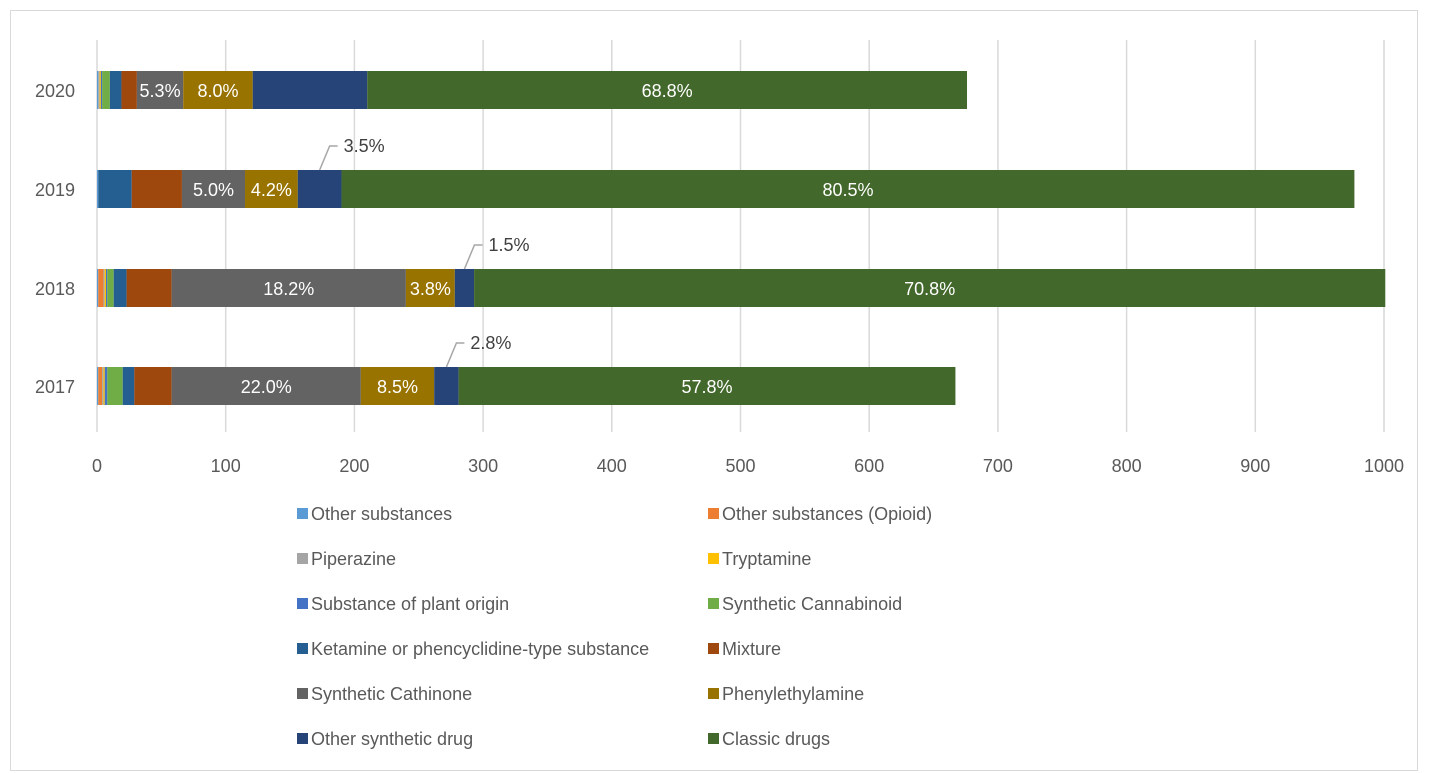 The height and width of the screenshot is (773, 1429). Describe the element at coordinates (55, 289) in the screenshot. I see `y-tick-label: 2018` at that location.